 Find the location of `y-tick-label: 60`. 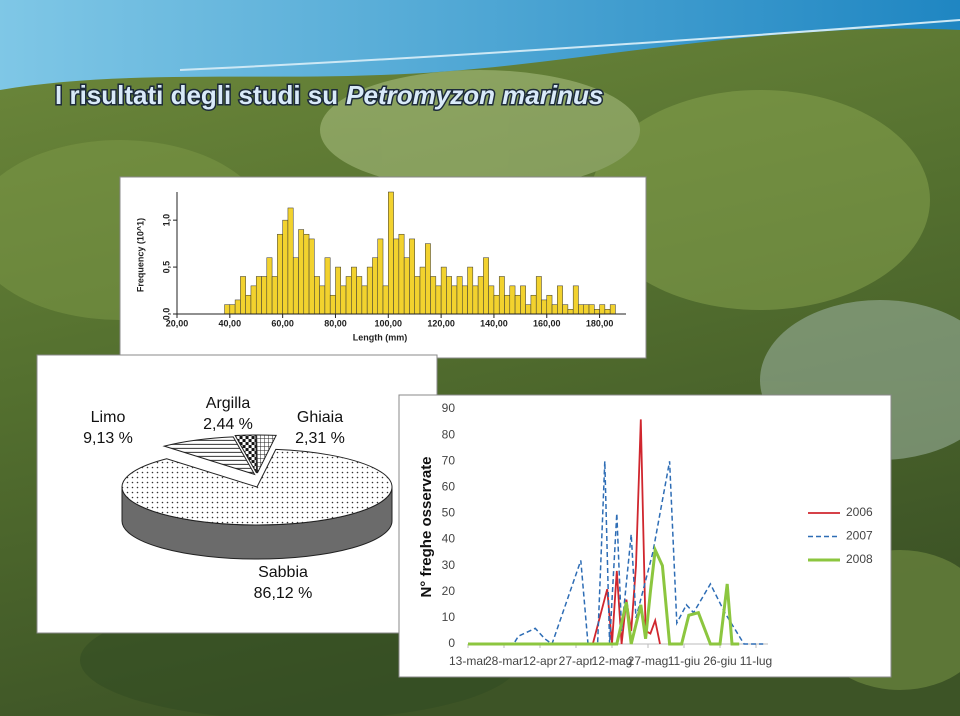

y-tick-label: 60 is located at coordinates (449, 487).